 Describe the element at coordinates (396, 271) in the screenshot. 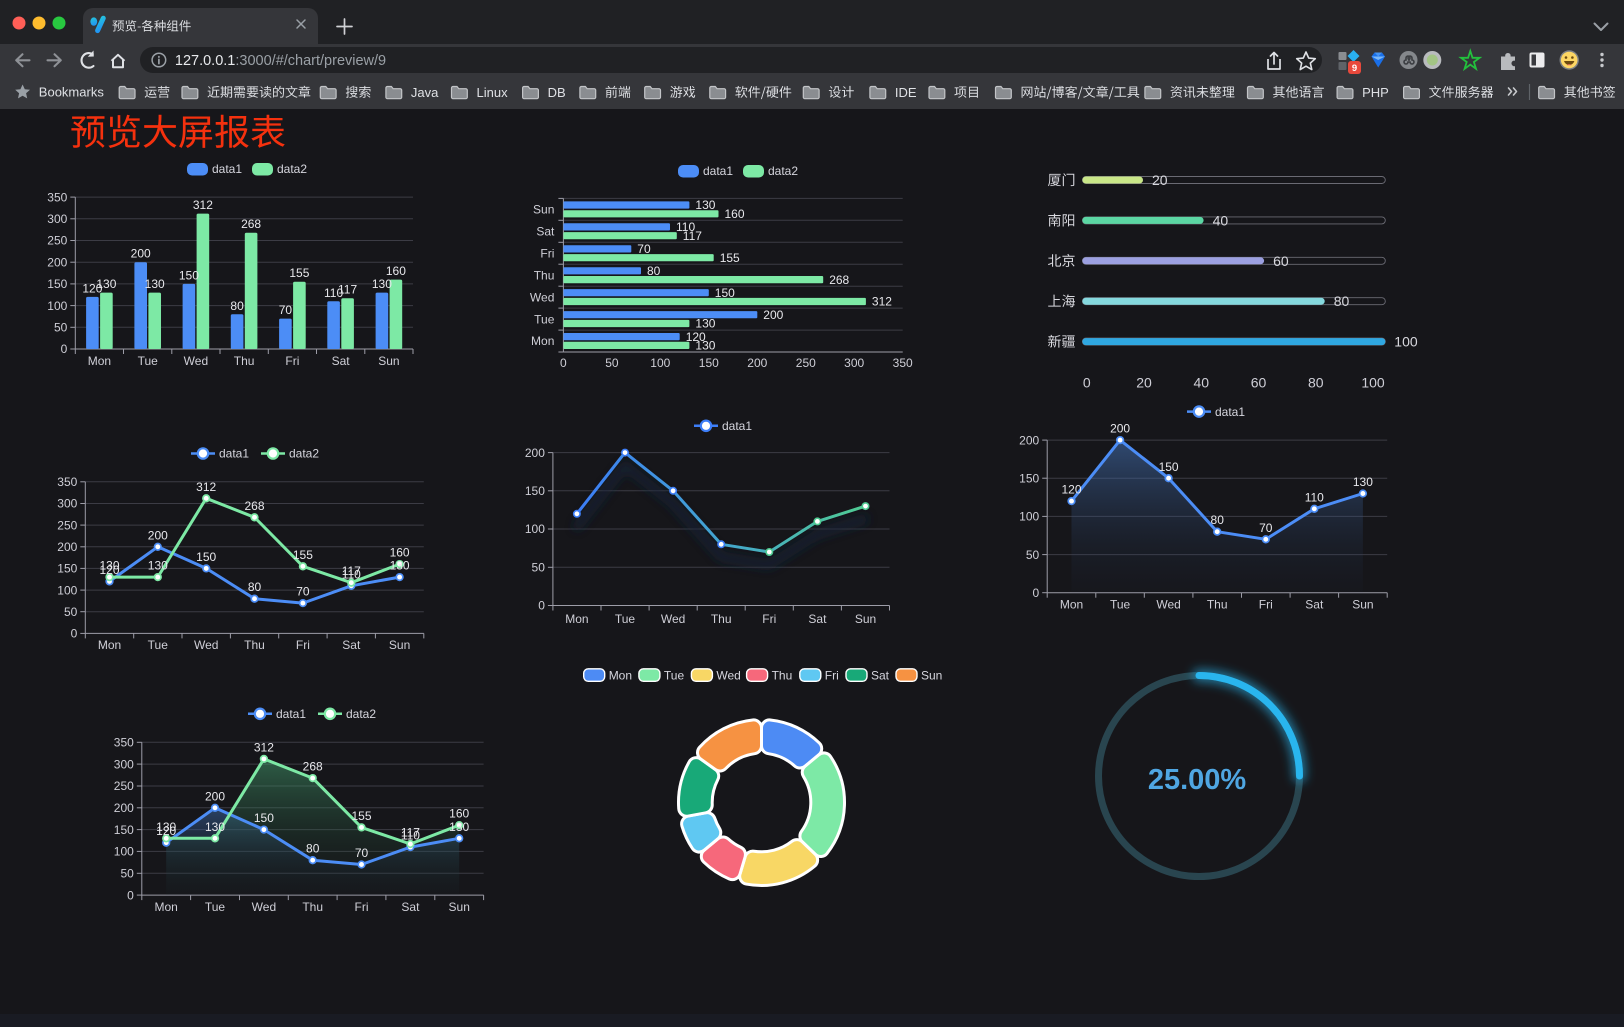

I see `svg-text: 160` at that location.